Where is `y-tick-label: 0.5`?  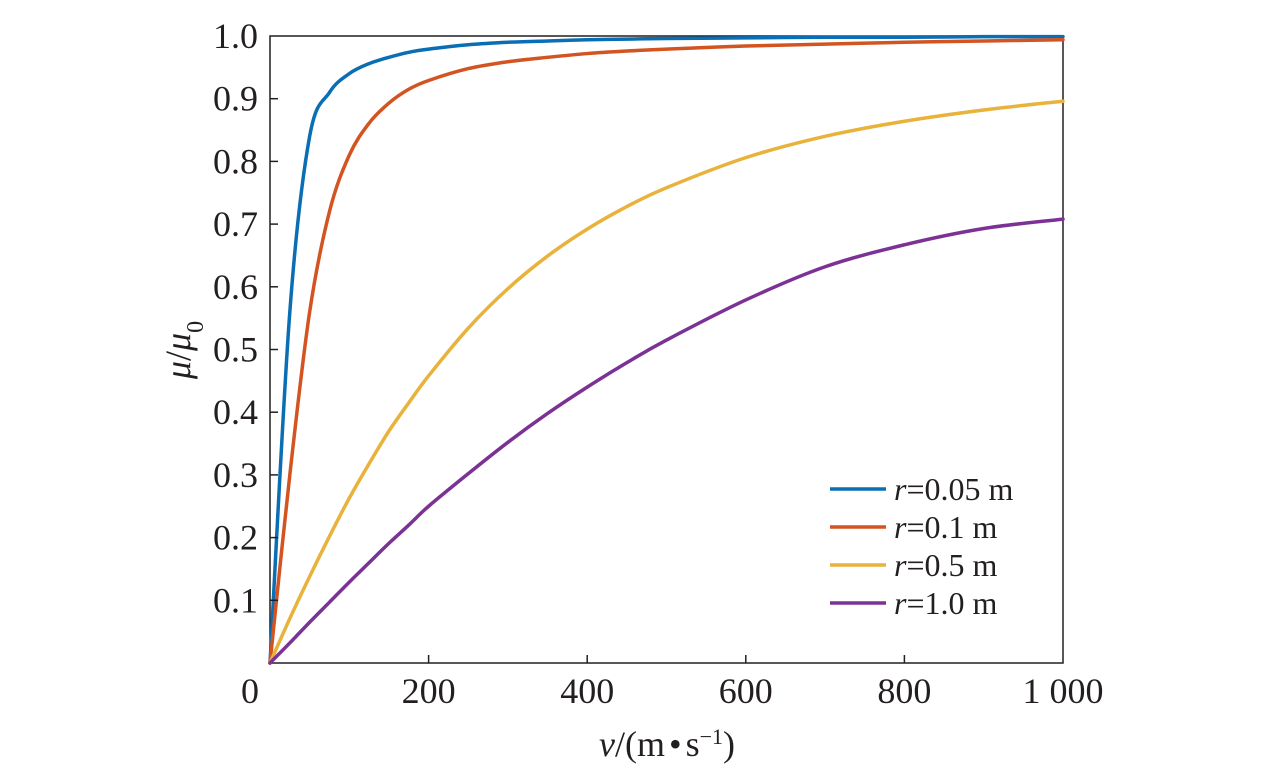 y-tick-label: 0.5 is located at coordinates (235, 350).